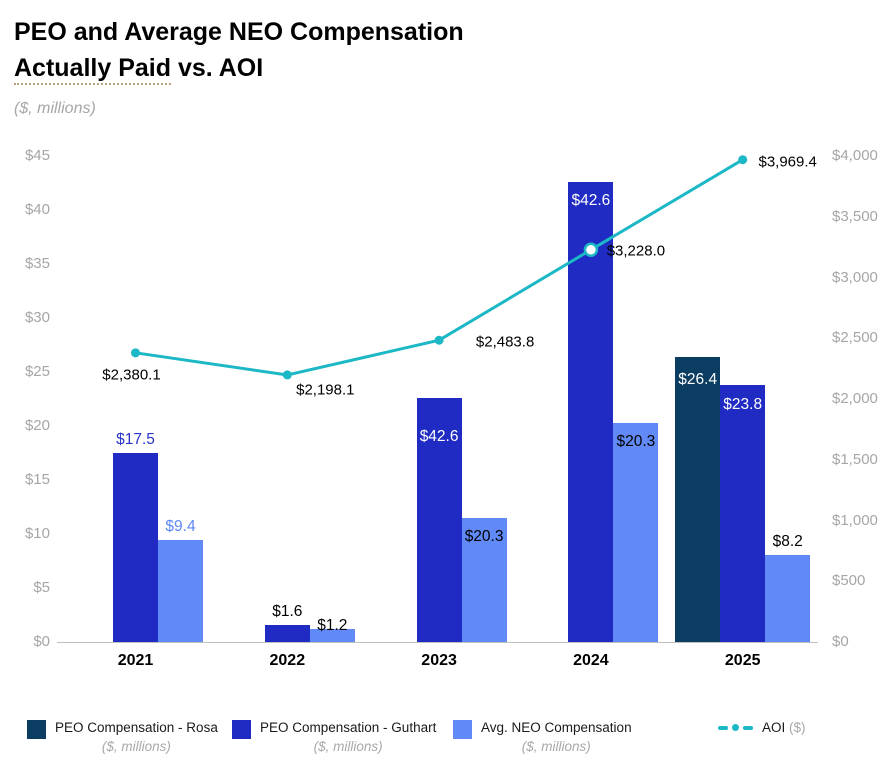  I want to click on left-axis-tick: $0, so click(41, 641).